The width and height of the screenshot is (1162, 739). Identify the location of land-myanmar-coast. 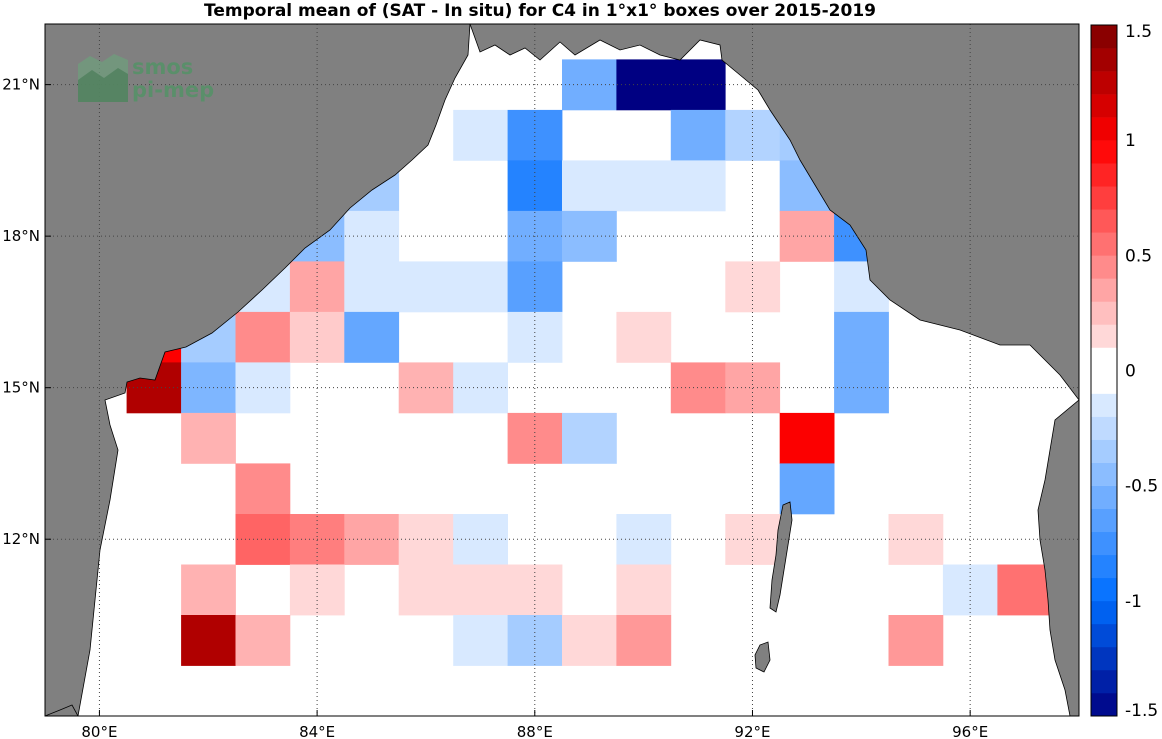
(1058, 558).